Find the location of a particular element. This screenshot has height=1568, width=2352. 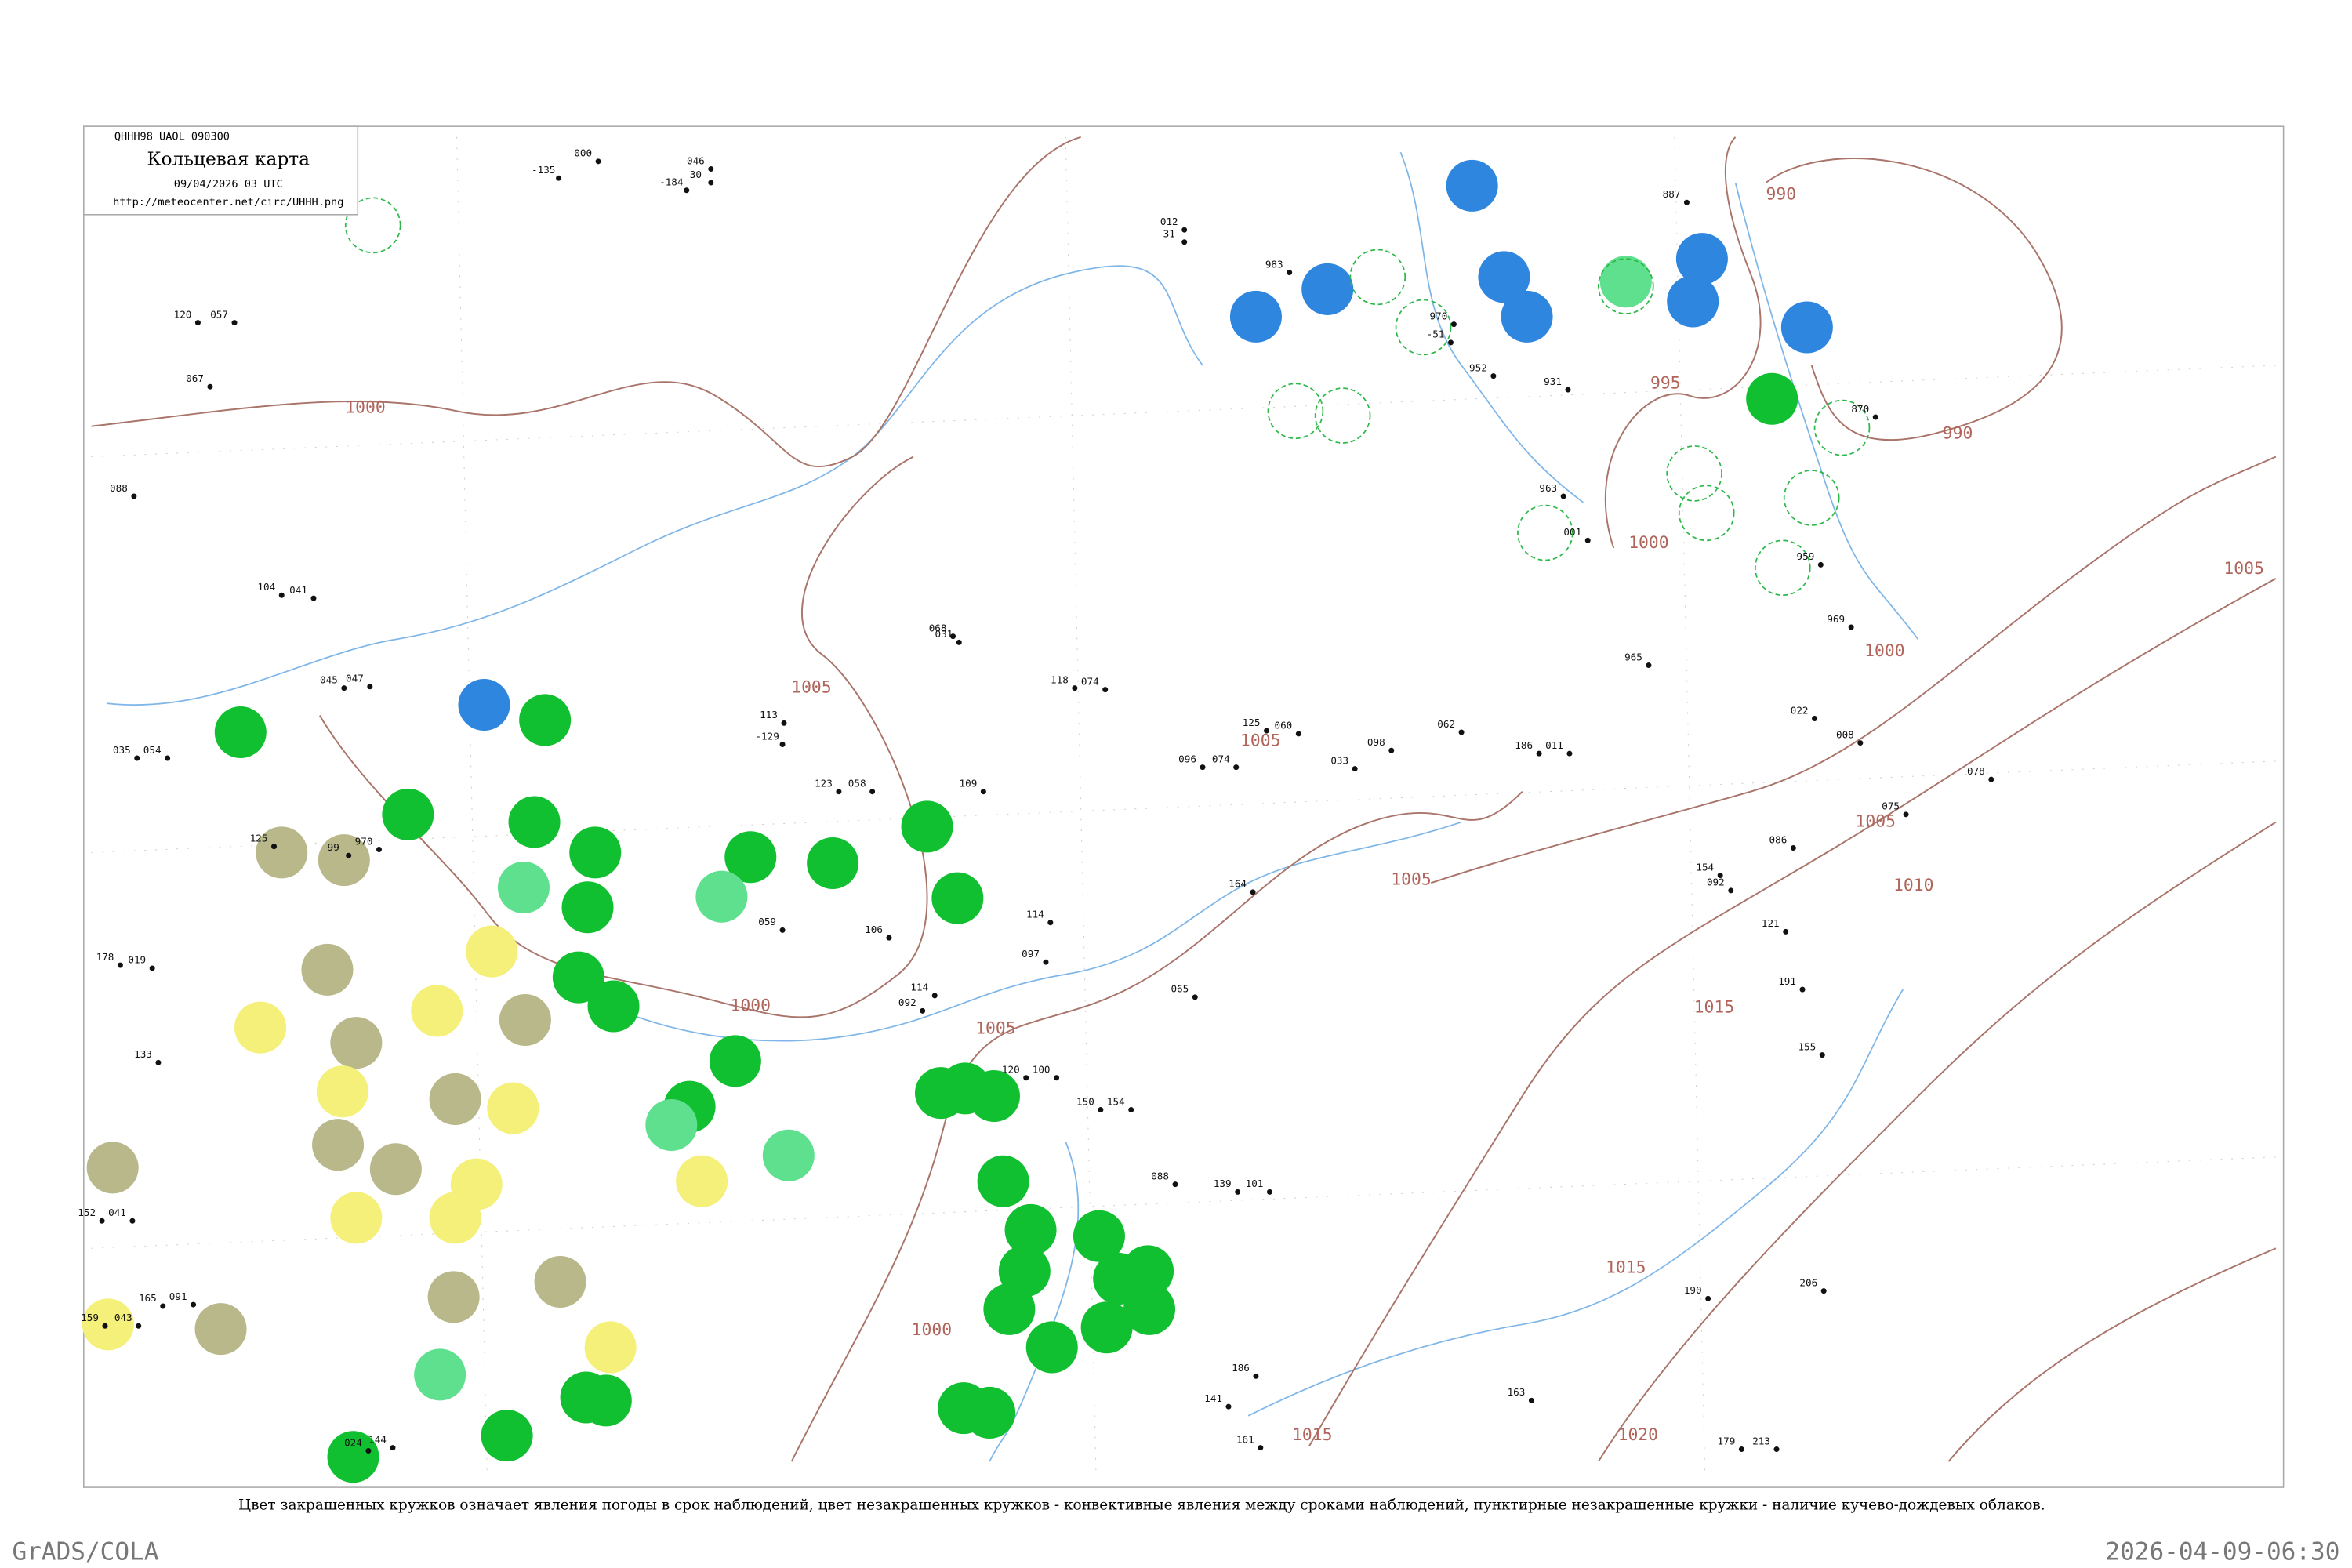

station-value: 109 is located at coordinates (969, 783).